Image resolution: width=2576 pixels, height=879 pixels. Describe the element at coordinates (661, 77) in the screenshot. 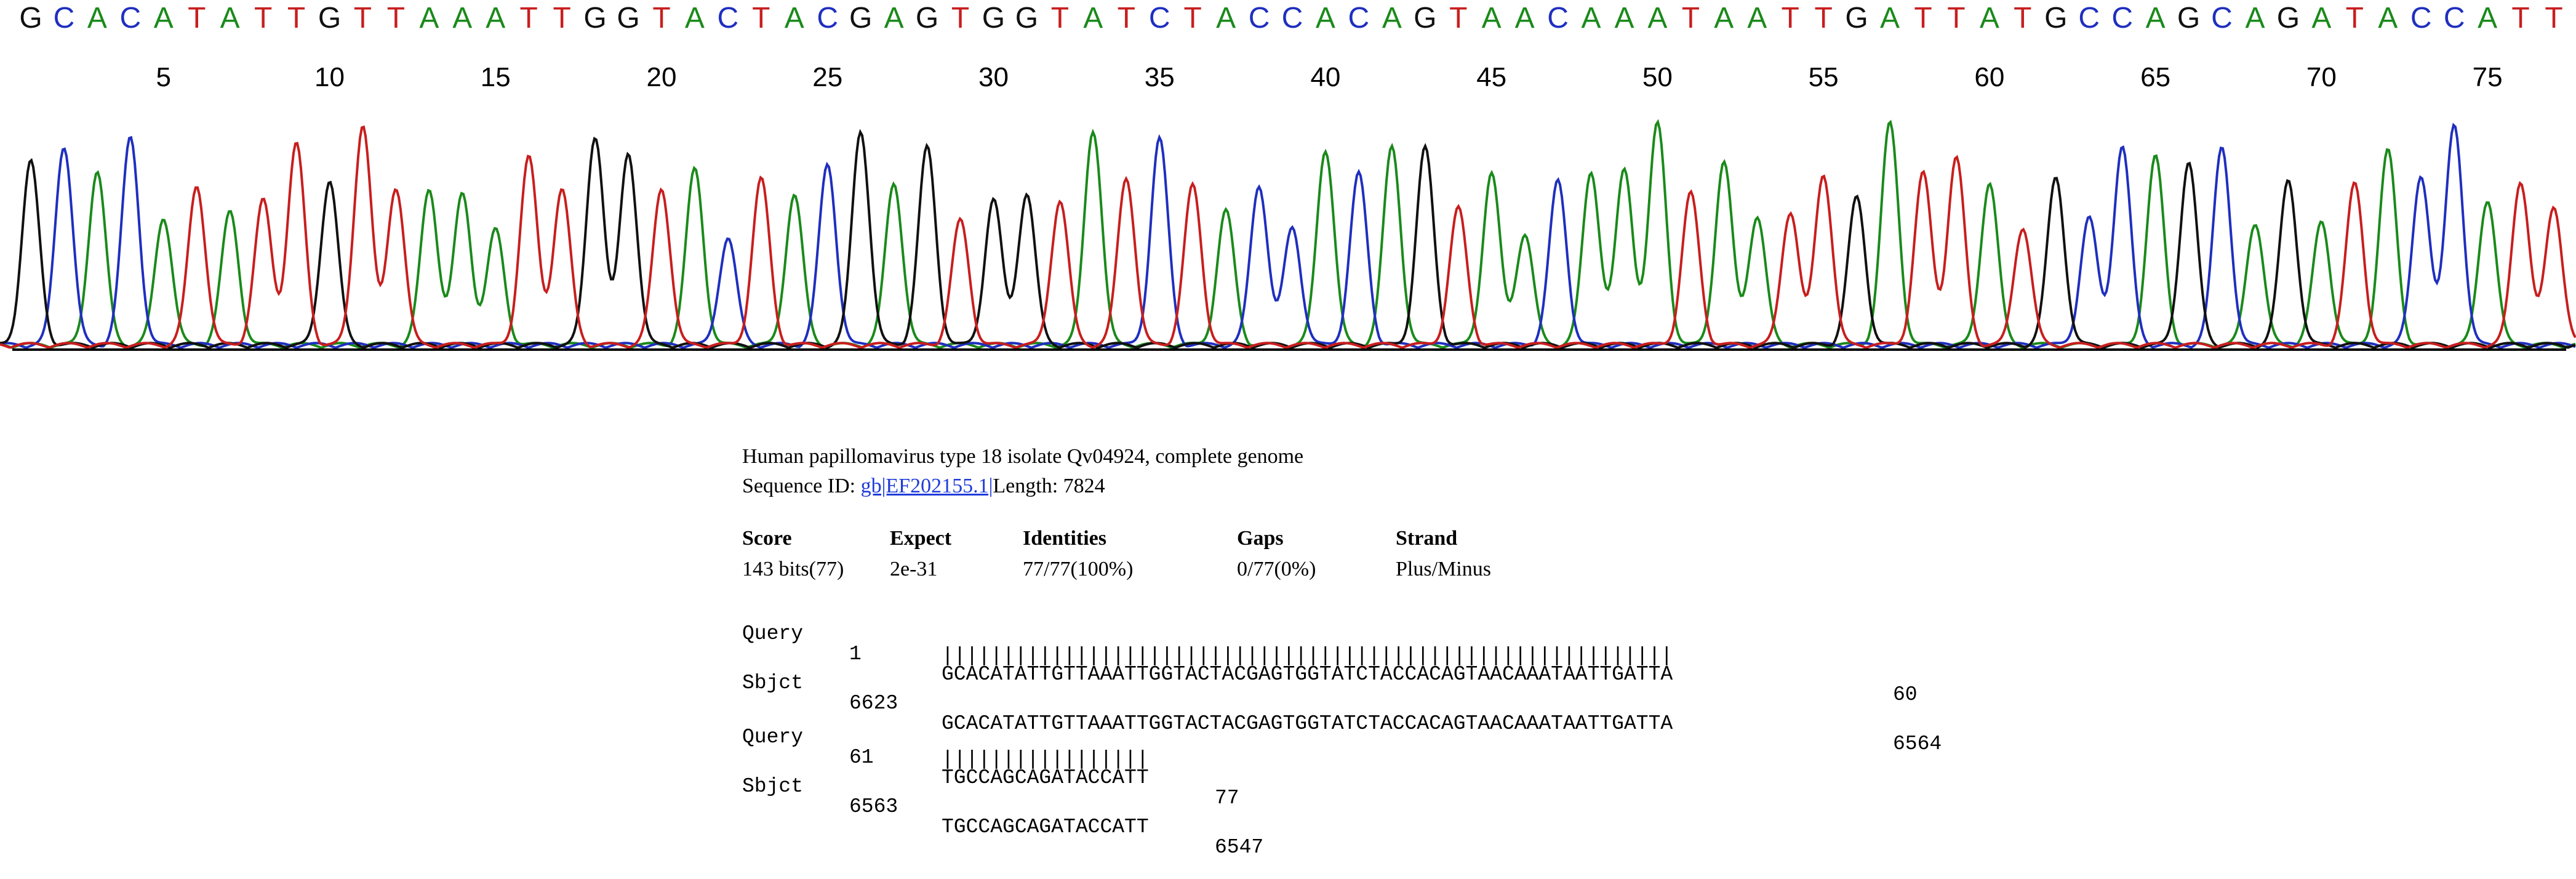

I see `position-label: 20` at that location.